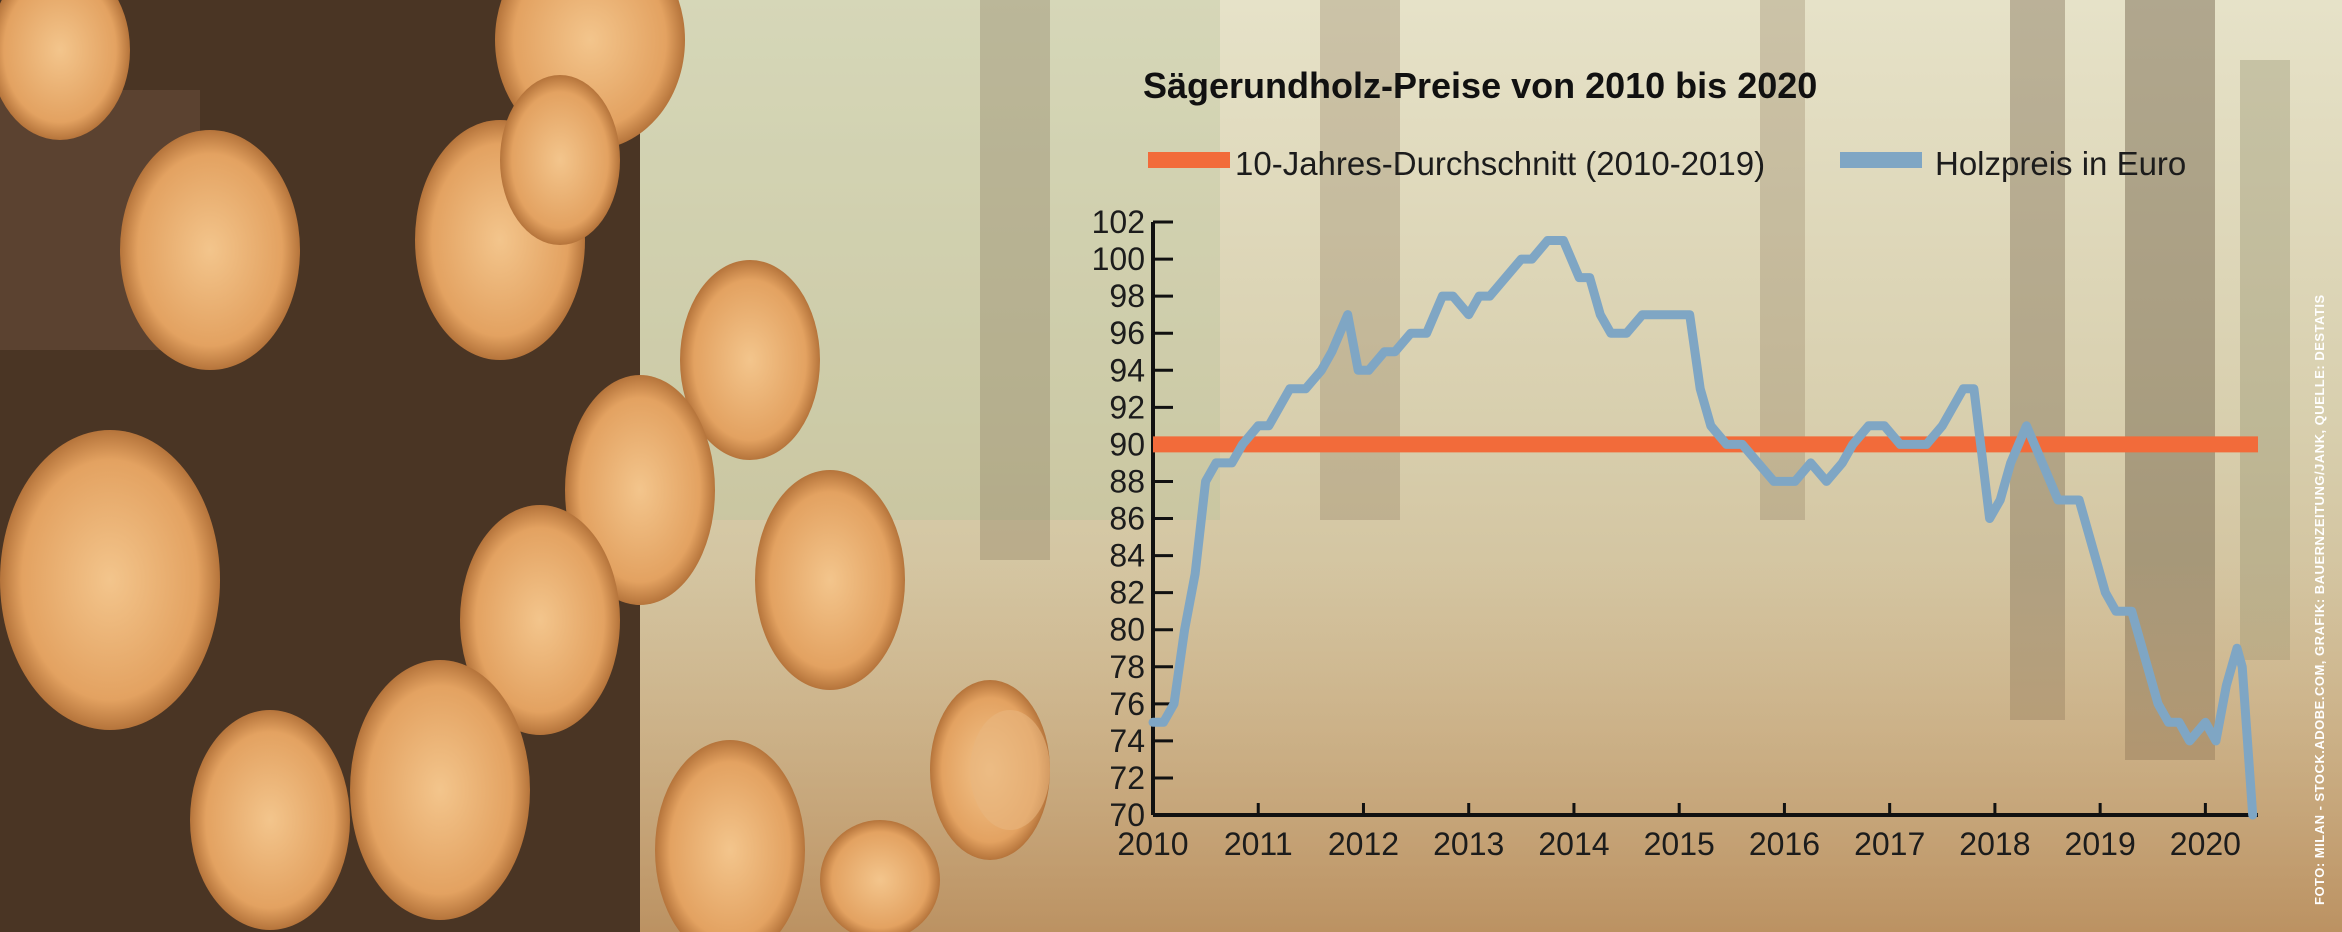 This screenshot has width=2342, height=932. I want to click on x-tick-label: 2015, so click(1679, 844).